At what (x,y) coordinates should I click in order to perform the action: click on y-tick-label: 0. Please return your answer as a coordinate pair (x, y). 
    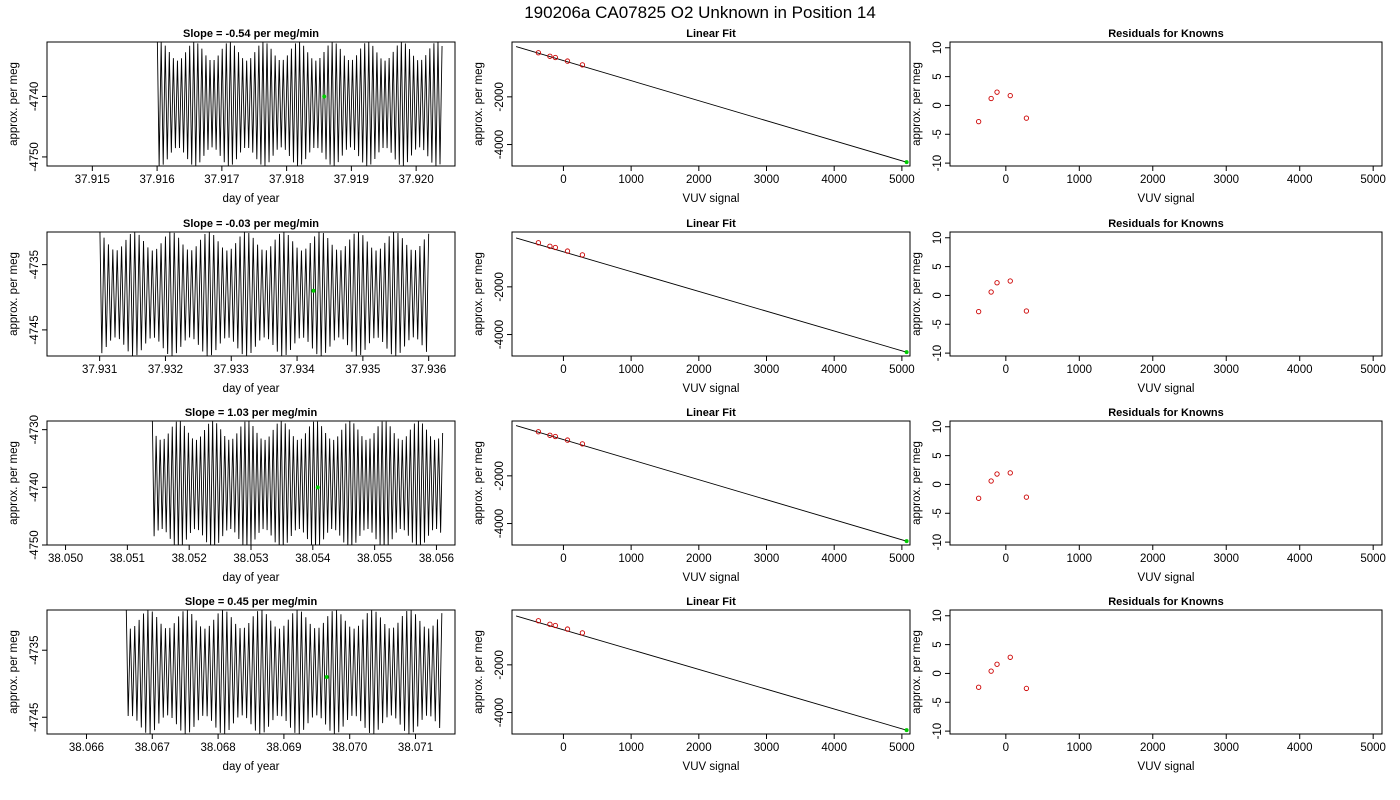
    Looking at the image, I should click on (938, 484).